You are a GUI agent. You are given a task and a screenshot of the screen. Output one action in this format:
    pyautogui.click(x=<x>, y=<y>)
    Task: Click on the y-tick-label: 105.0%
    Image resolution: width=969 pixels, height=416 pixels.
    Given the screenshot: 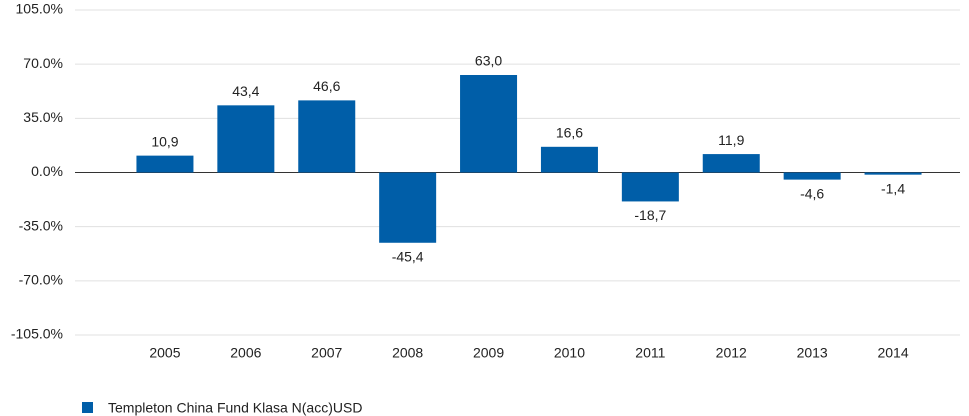 What is the action you would take?
    pyautogui.click(x=39, y=9)
    